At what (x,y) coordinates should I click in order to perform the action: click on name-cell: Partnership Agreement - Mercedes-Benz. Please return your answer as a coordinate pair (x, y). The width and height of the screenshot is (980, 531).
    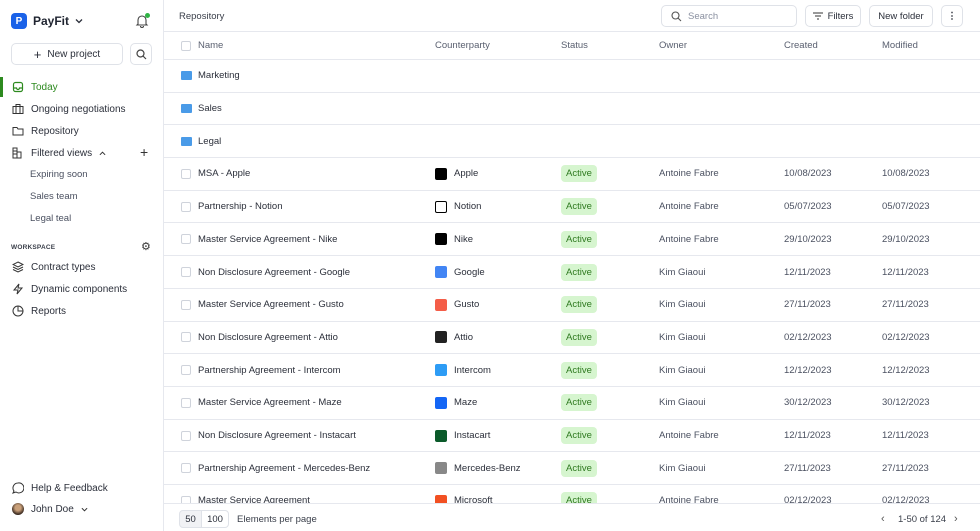
    Looking at the image, I should click on (284, 468).